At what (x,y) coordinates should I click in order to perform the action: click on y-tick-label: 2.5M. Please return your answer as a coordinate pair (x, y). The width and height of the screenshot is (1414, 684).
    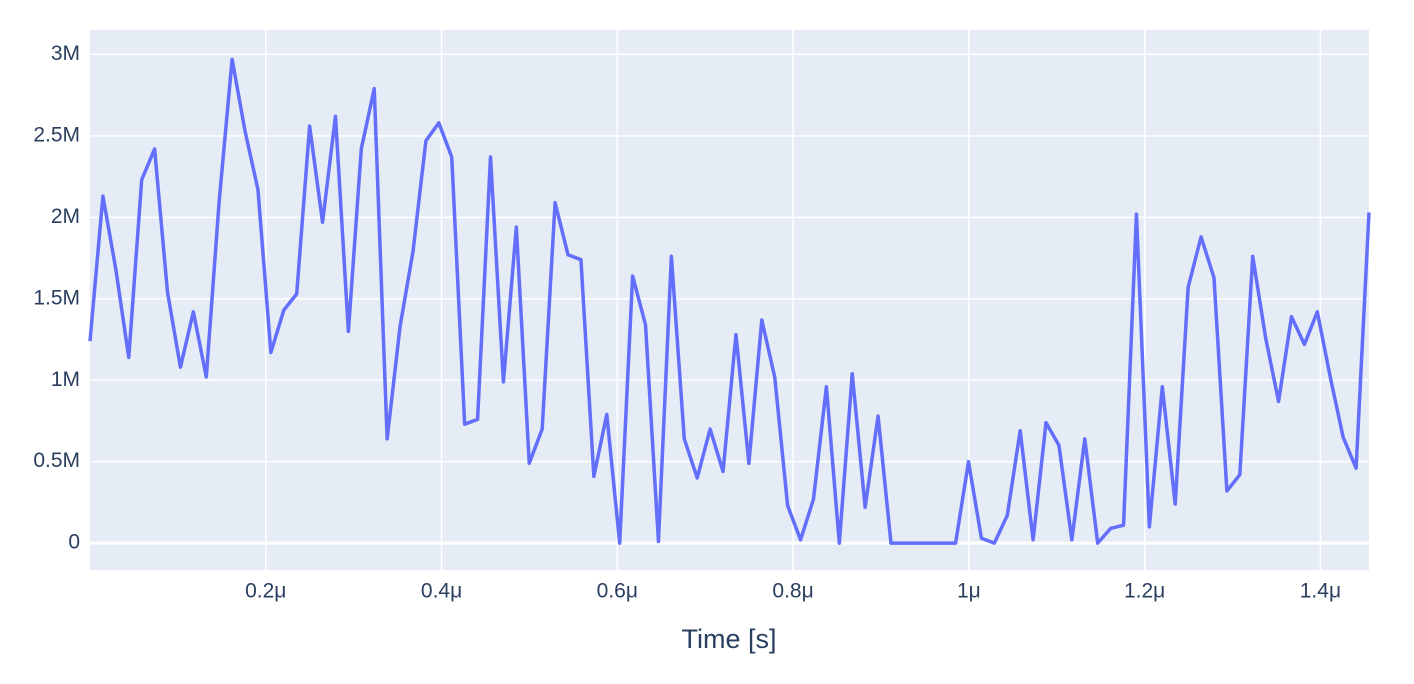
    Looking at the image, I should click on (56, 134).